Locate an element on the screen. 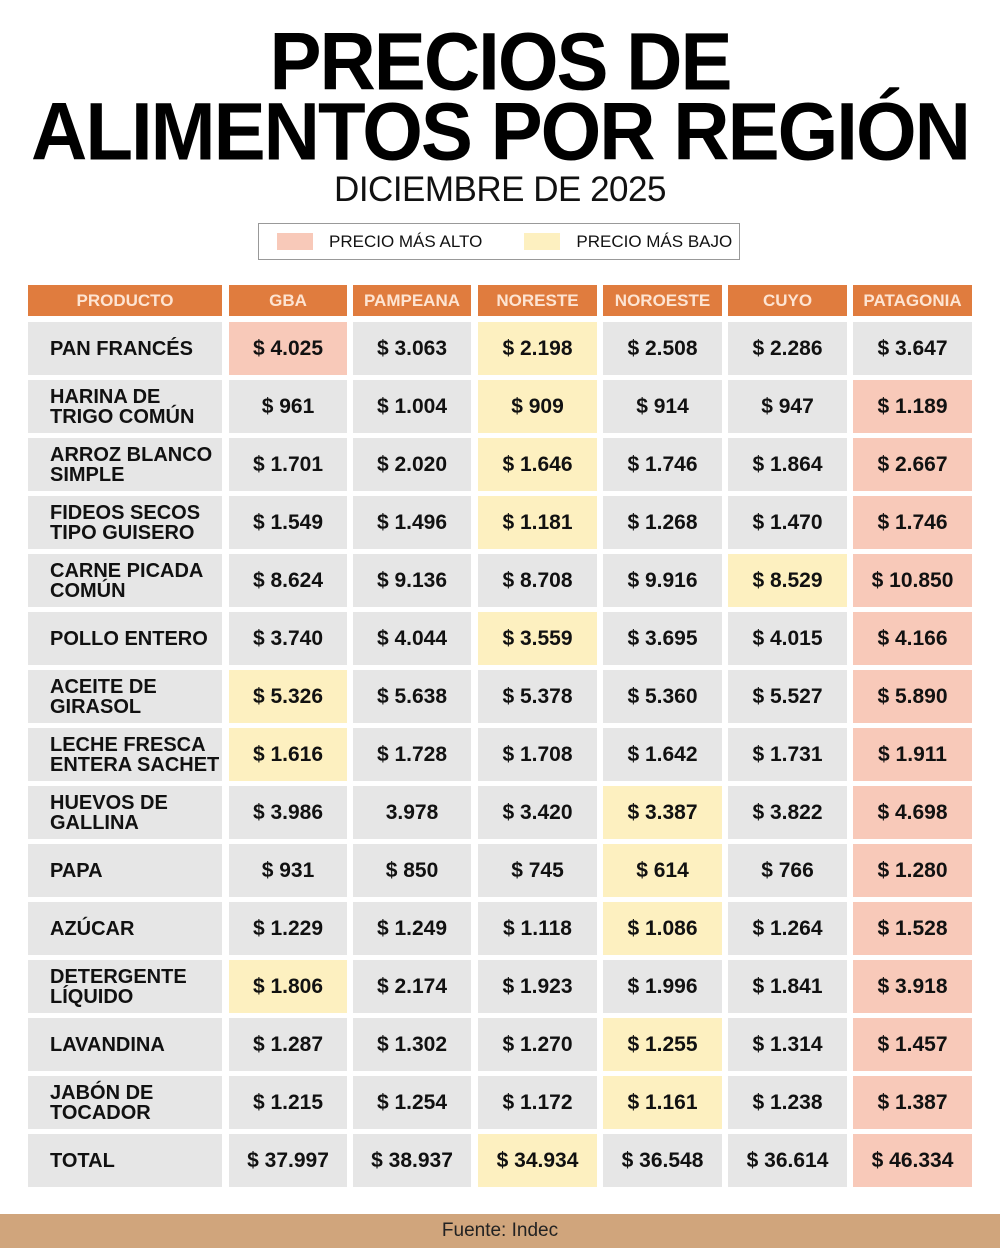  price-cell: $ 1.287 is located at coordinates (288, 1044).